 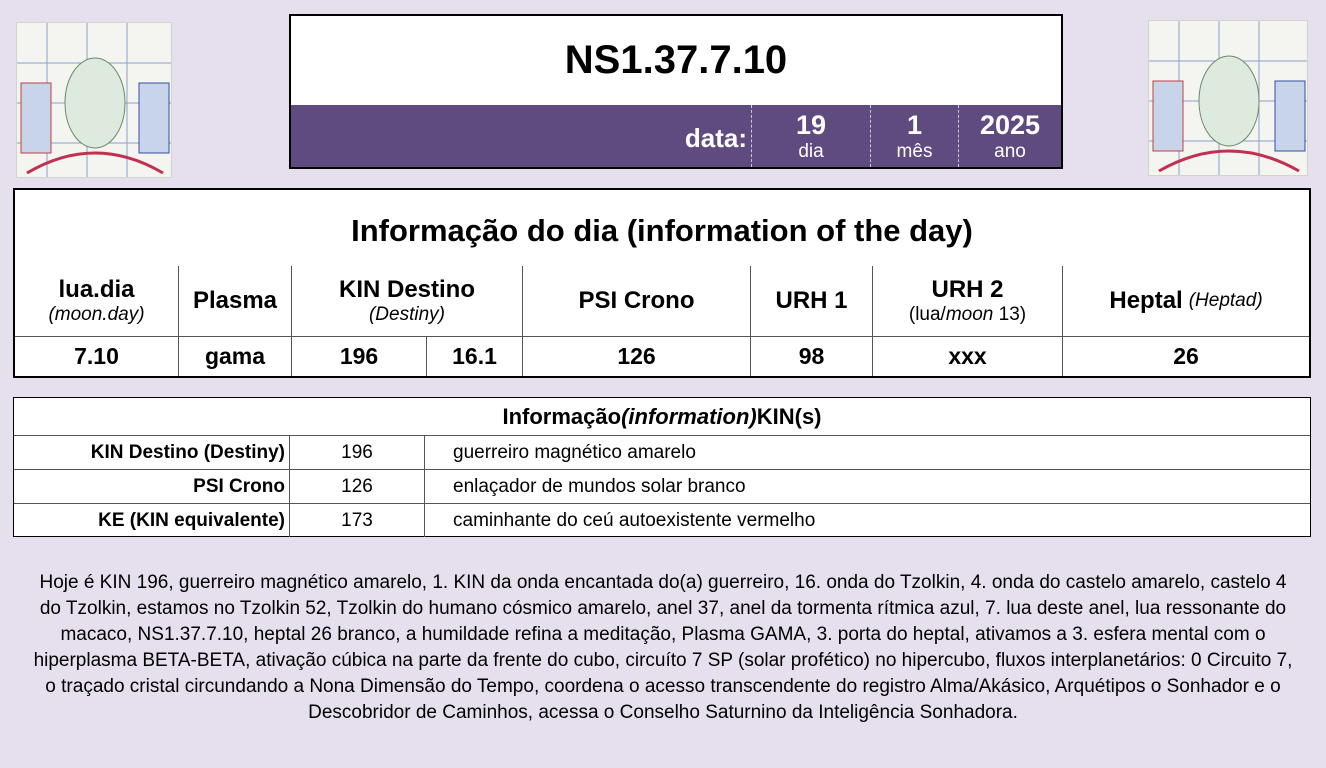 What do you see at coordinates (1010, 314) in the screenshot?
I see `sublabel-part: 13)` at bounding box center [1010, 314].